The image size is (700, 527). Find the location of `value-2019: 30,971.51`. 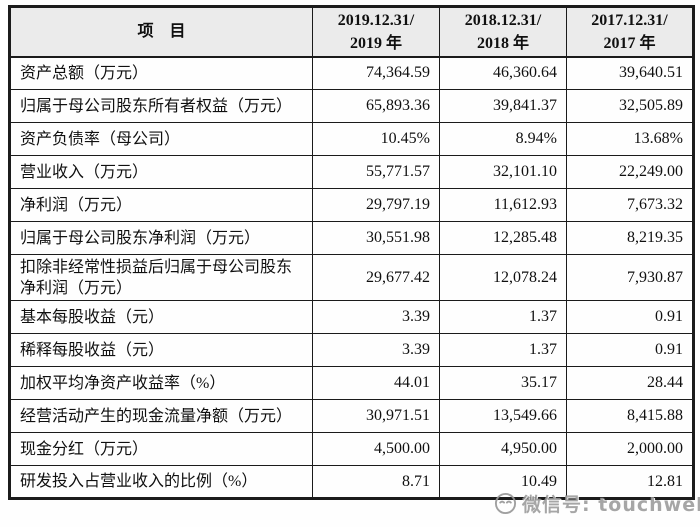

value-2019: 30,971.51 is located at coordinates (376, 416).